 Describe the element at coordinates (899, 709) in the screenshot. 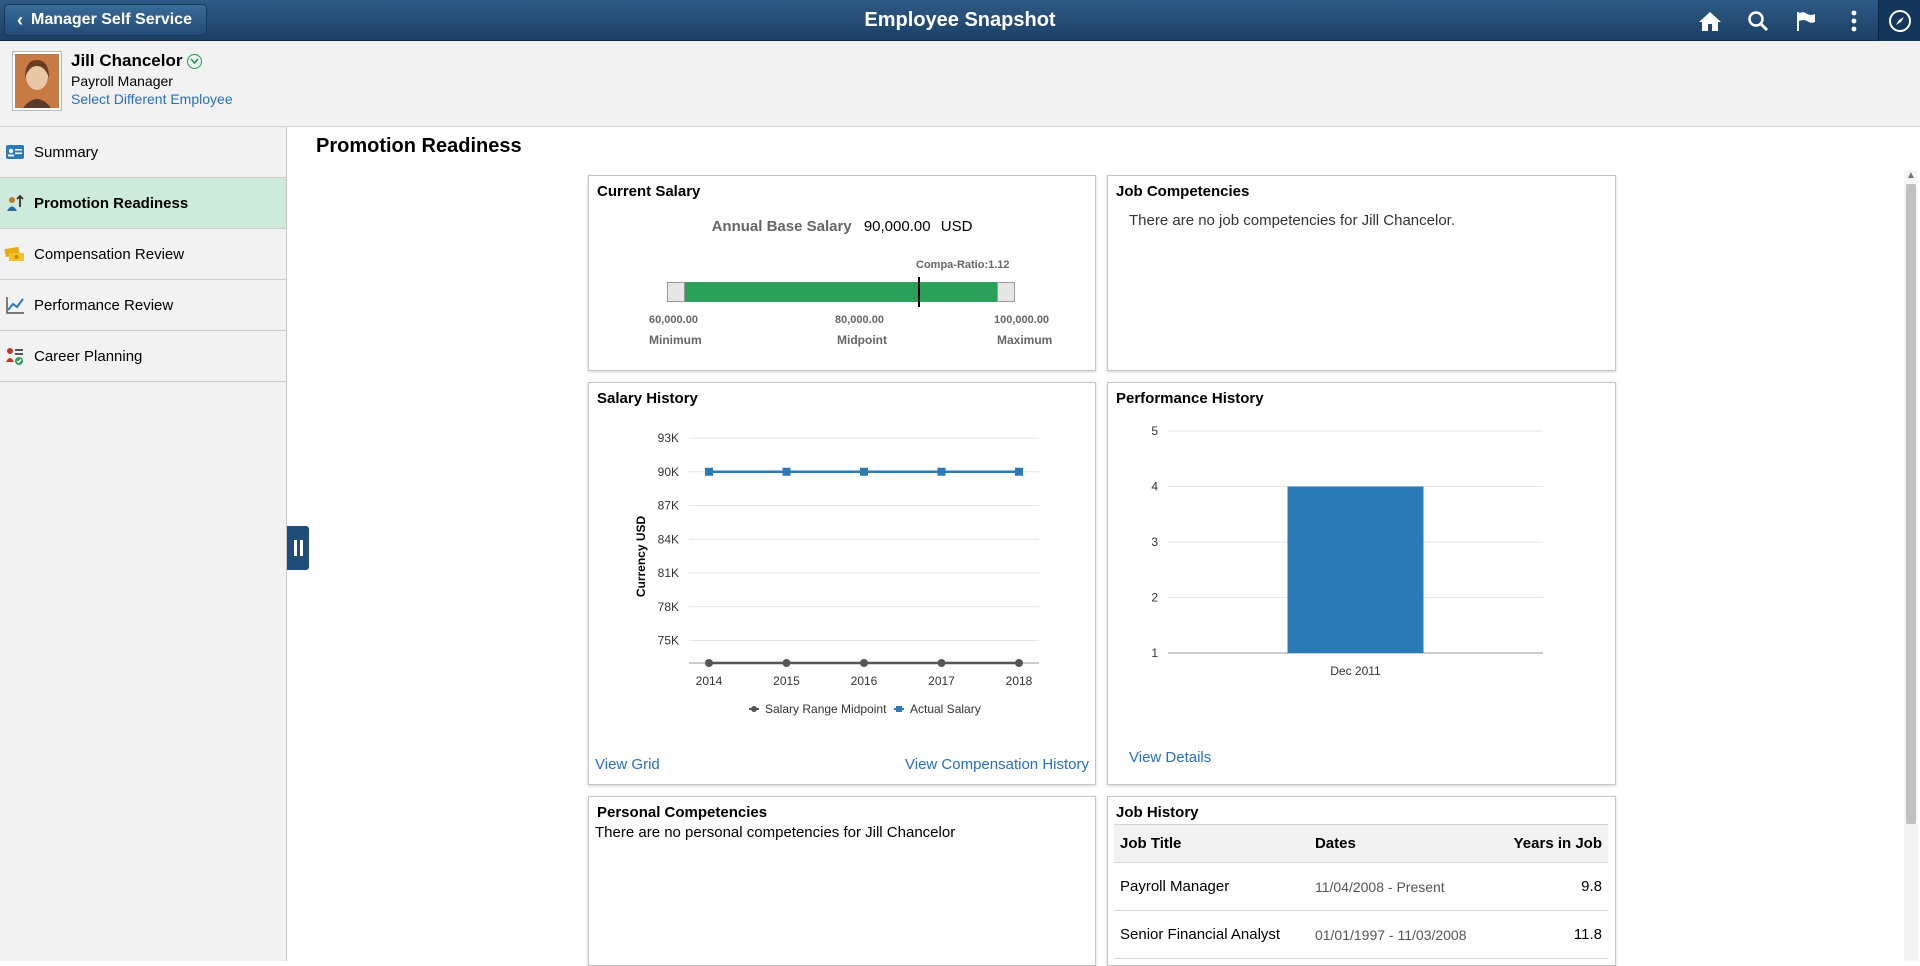

I see `legend-swatch` at that location.